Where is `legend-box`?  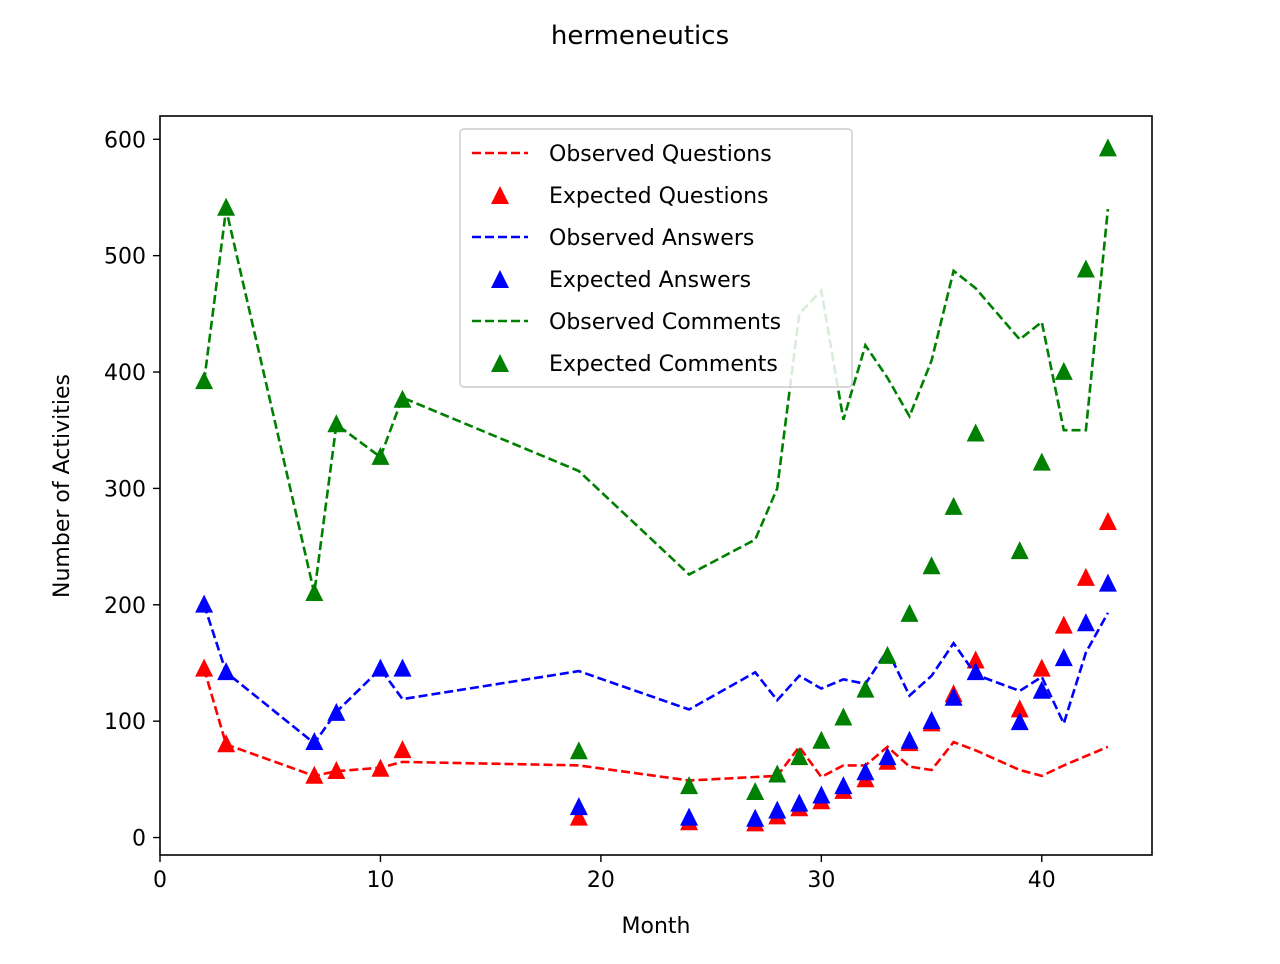
legend-box is located at coordinates (656, 258).